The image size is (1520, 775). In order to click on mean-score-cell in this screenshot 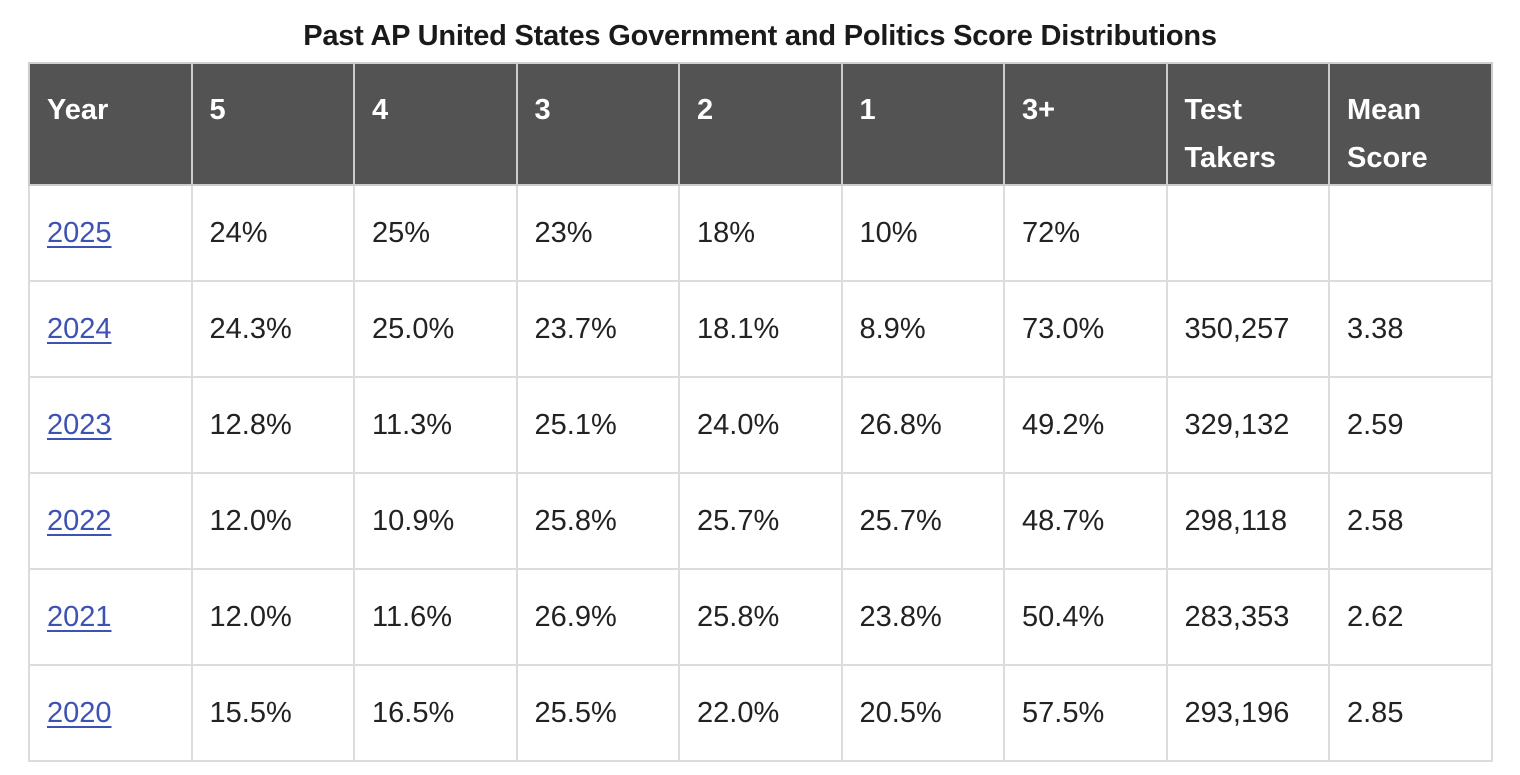, I will do `click(1410, 233)`.